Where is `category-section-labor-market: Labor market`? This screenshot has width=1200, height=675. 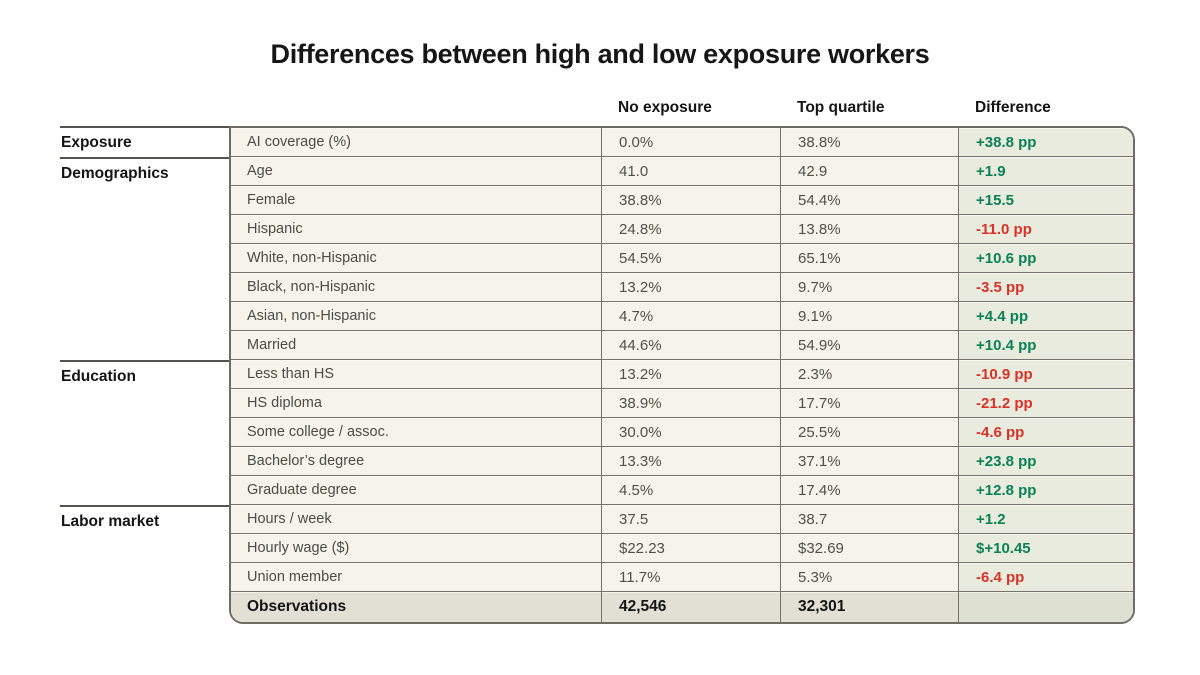
category-section-labor-market: Labor market is located at coordinates (144, 564).